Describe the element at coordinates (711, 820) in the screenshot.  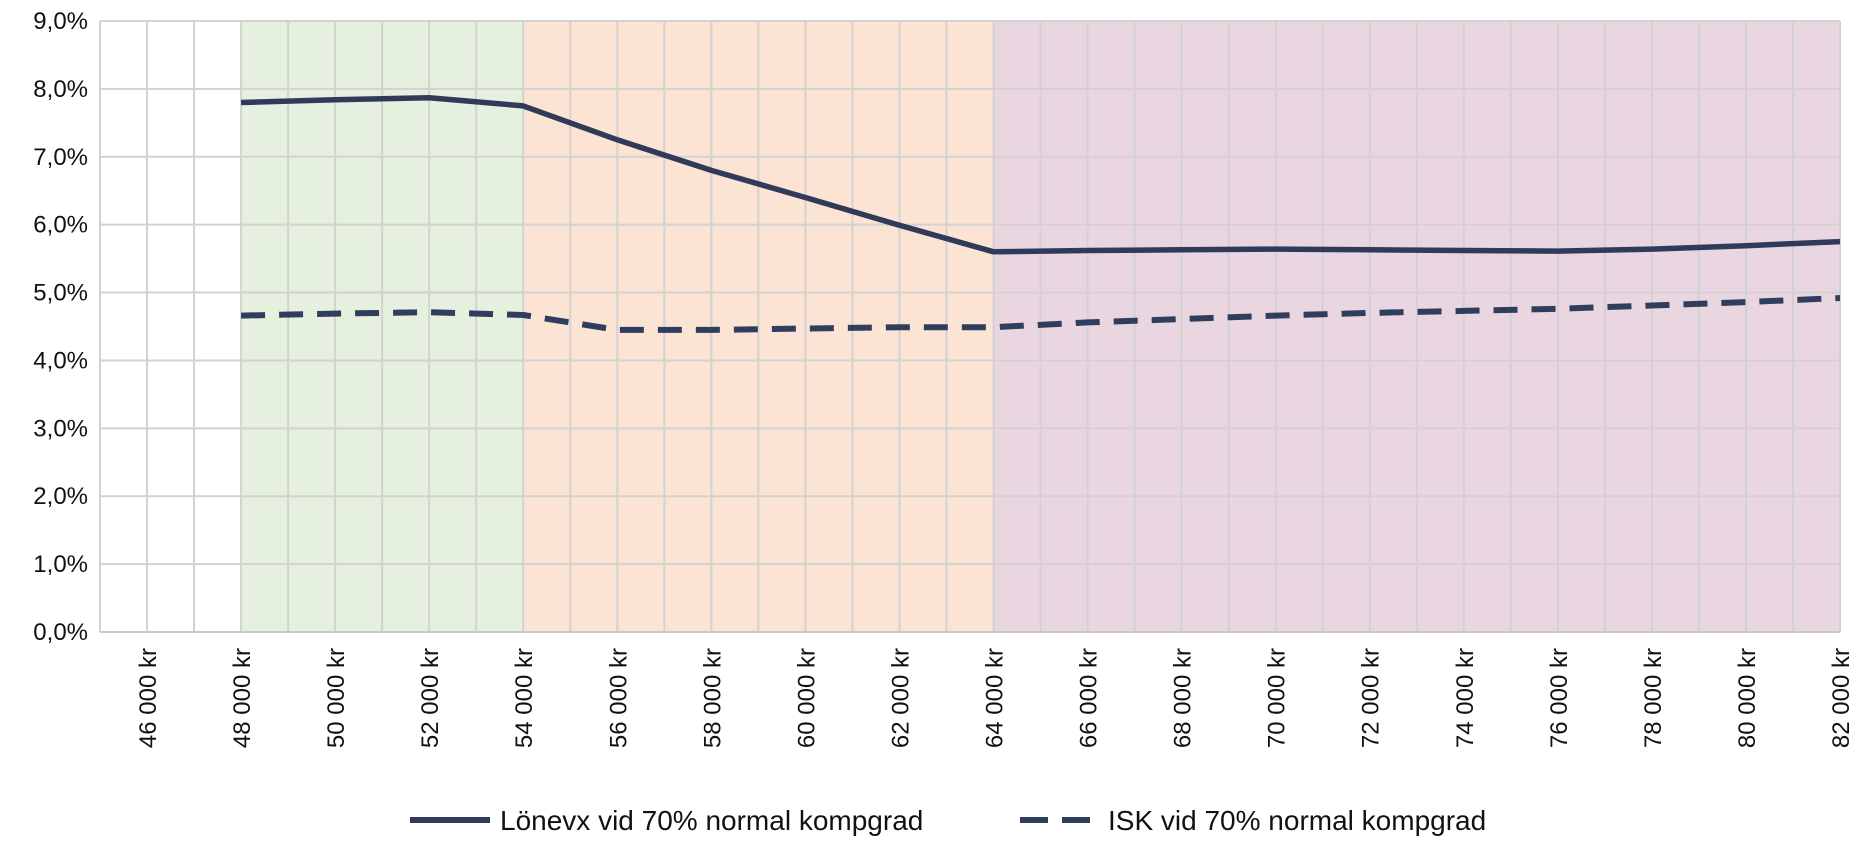
I see `legend-label-1: Lönevx vid 70% normal kompgrad` at that location.